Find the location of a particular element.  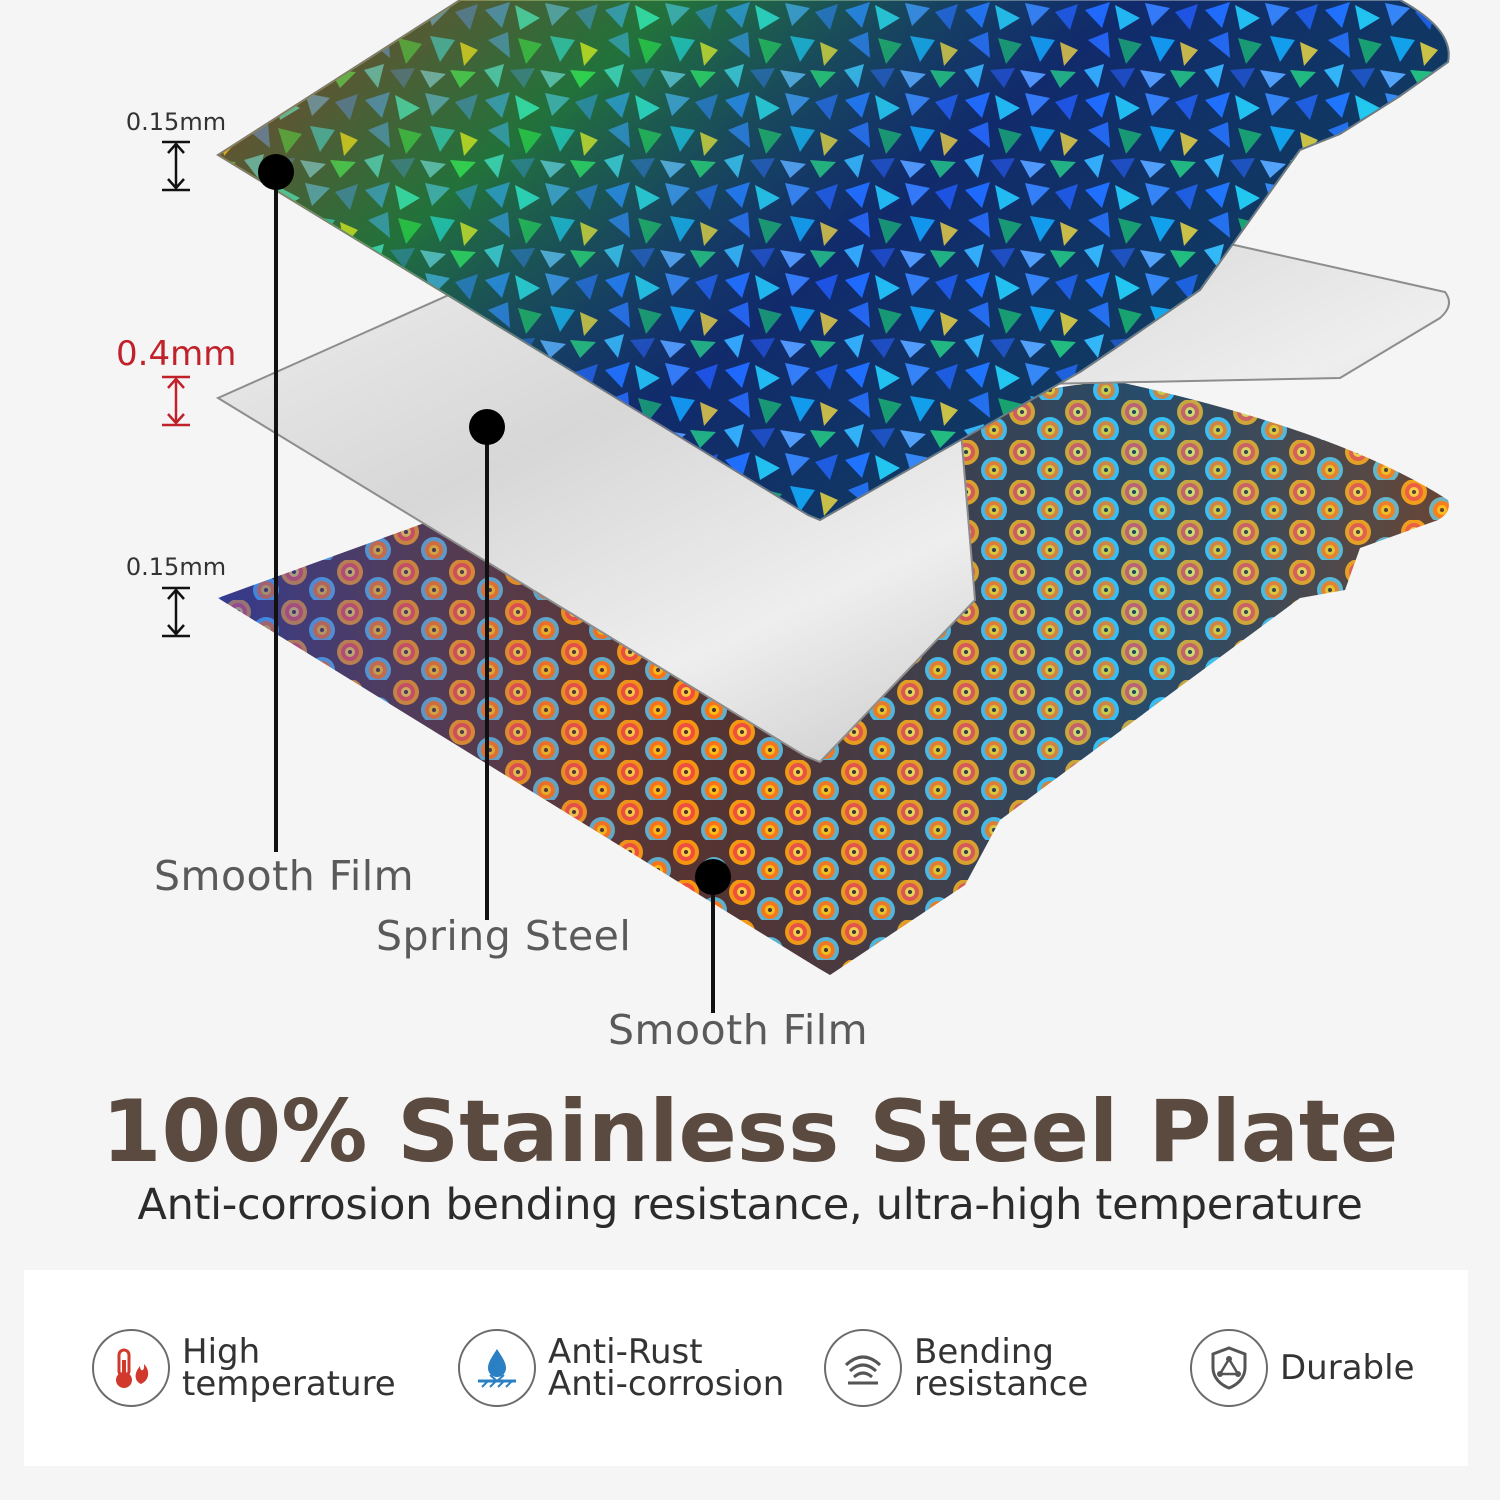

bending-waves-icon is located at coordinates (863, 1368).